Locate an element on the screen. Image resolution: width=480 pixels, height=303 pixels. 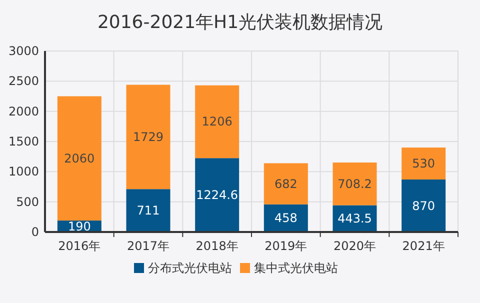
data-label: 1729 is located at coordinates (148, 137).